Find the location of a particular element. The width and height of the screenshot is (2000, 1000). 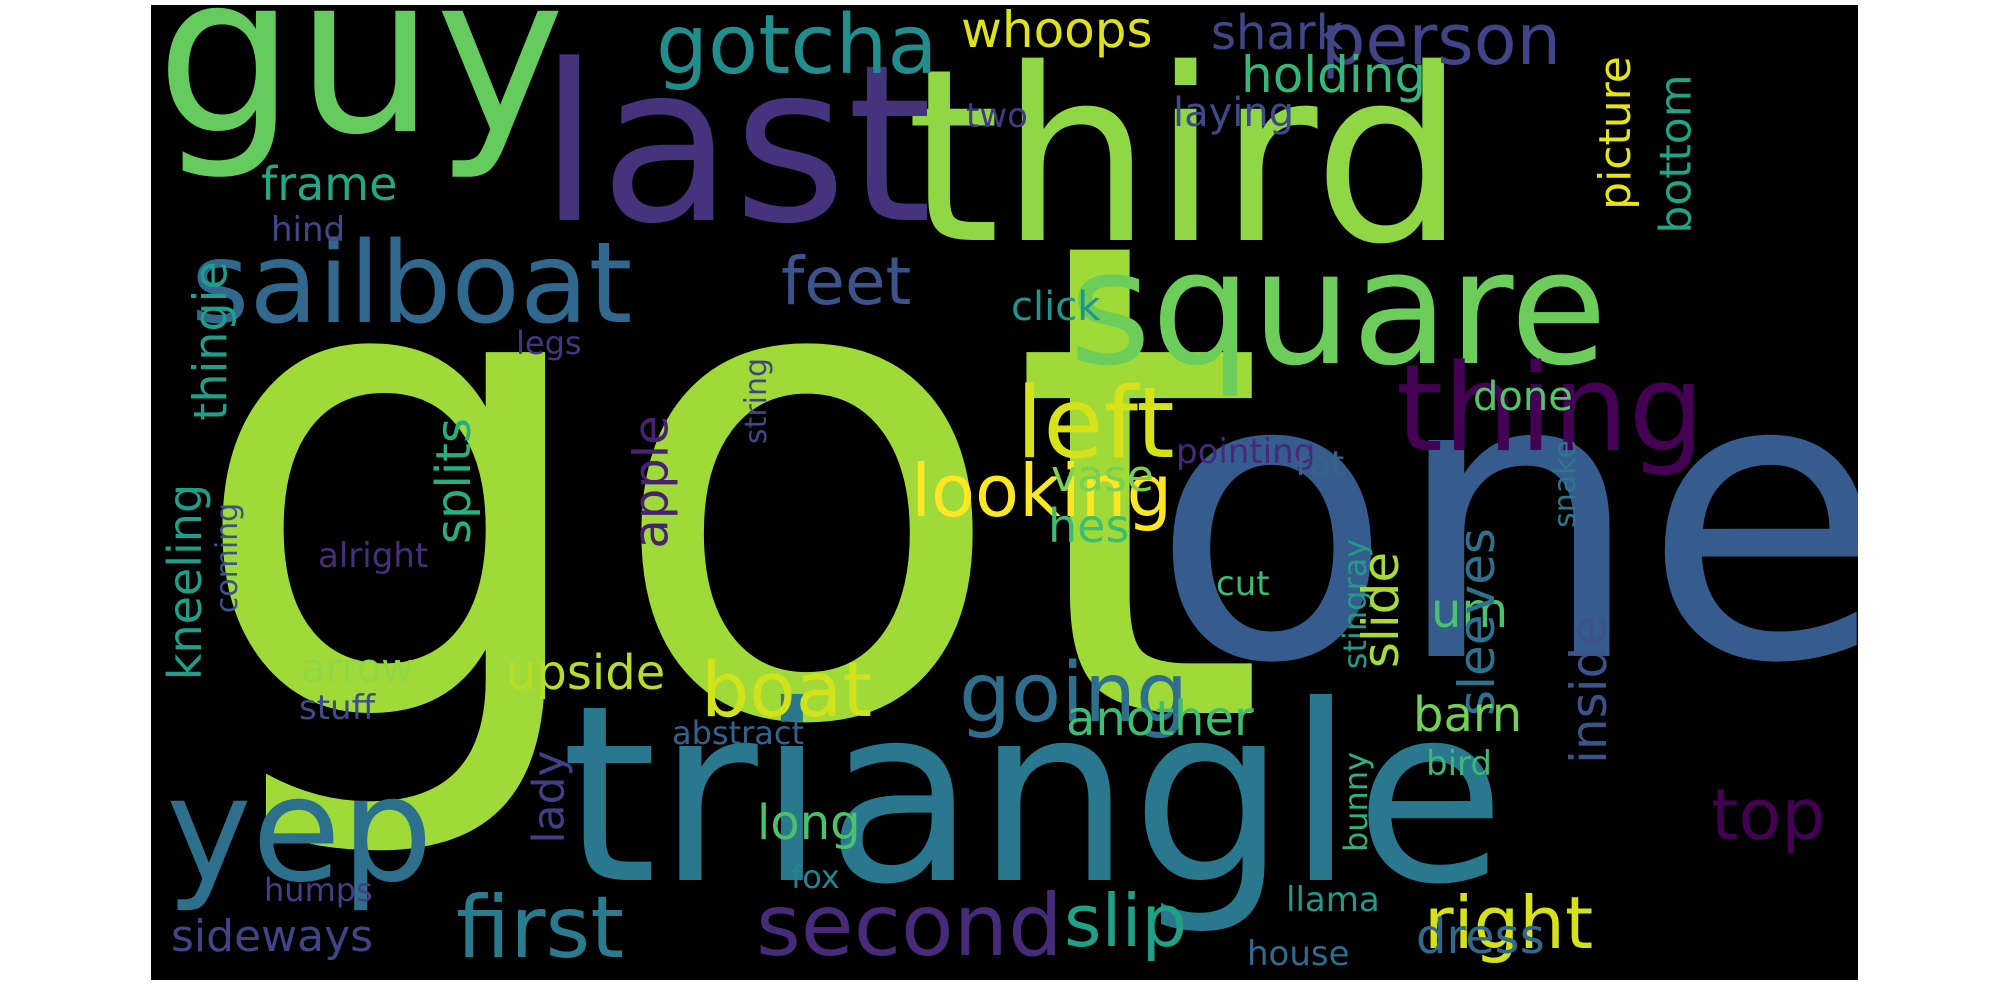

word-boat: boat is located at coordinates (787, 689).